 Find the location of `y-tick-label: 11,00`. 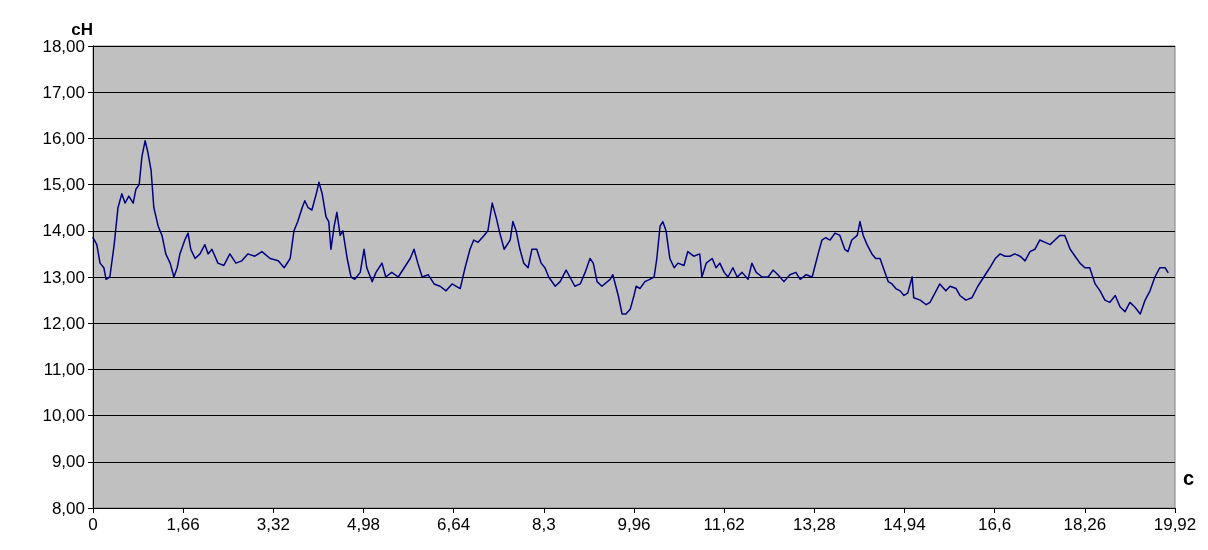

y-tick-label: 11,00 is located at coordinates (64, 369).